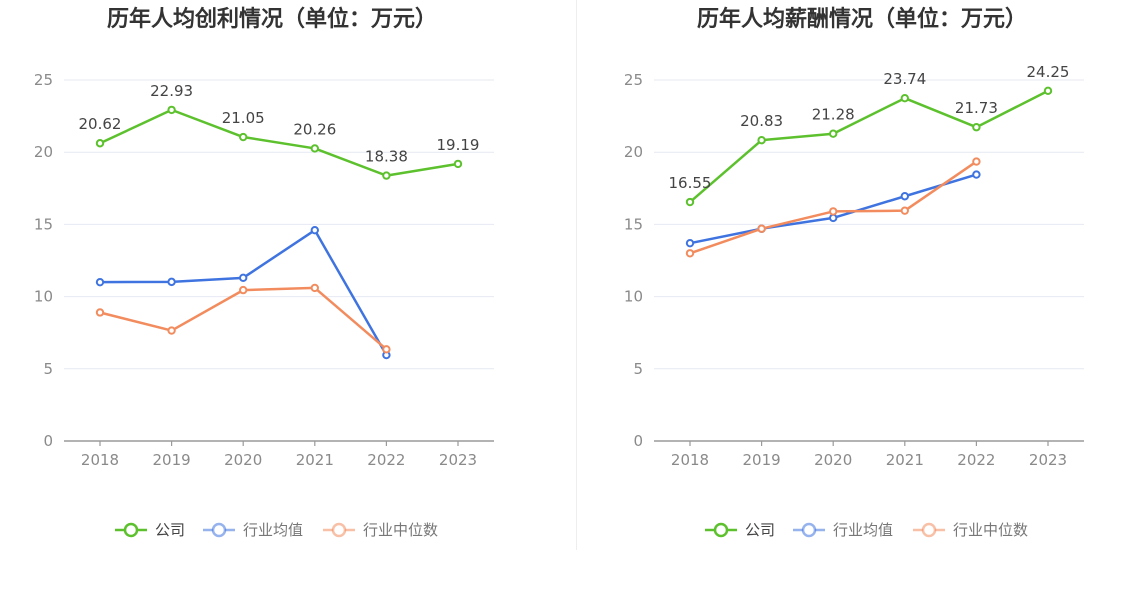 The height and width of the screenshot is (589, 1148). What do you see at coordinates (690, 183) in the screenshot?
I see `data-label: 16.55` at bounding box center [690, 183].